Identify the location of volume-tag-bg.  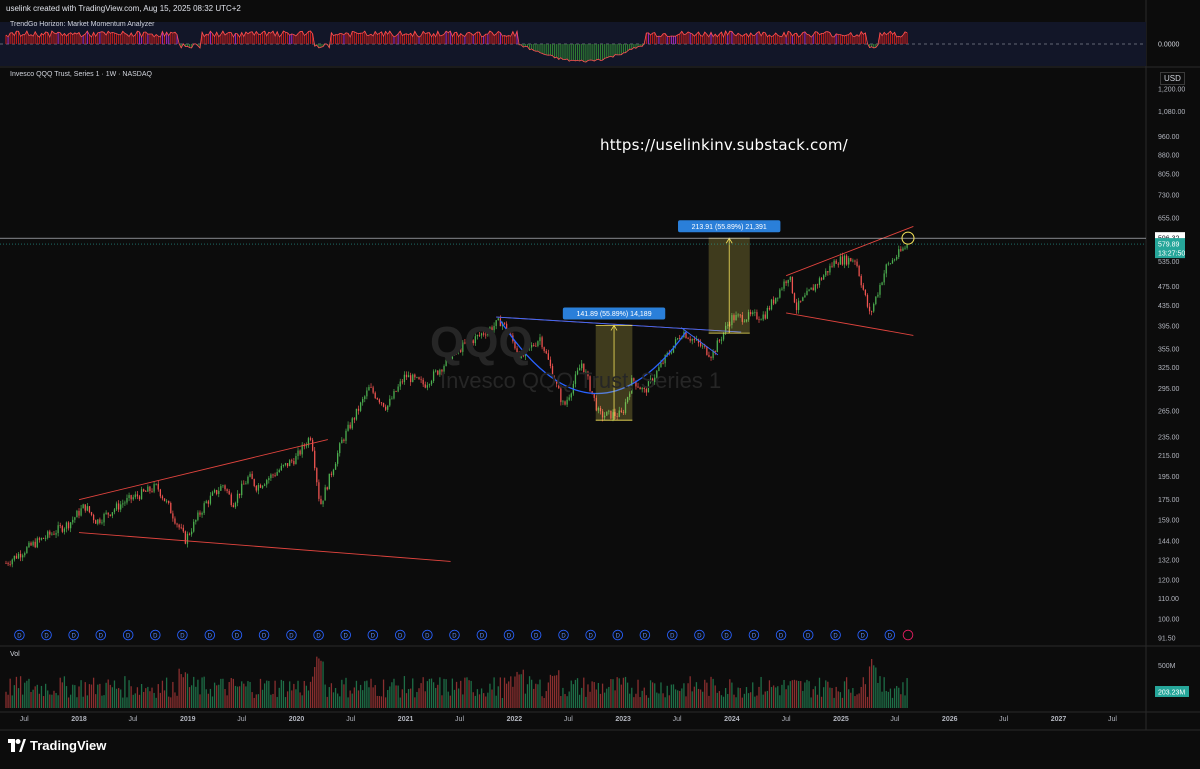
(1172, 691).